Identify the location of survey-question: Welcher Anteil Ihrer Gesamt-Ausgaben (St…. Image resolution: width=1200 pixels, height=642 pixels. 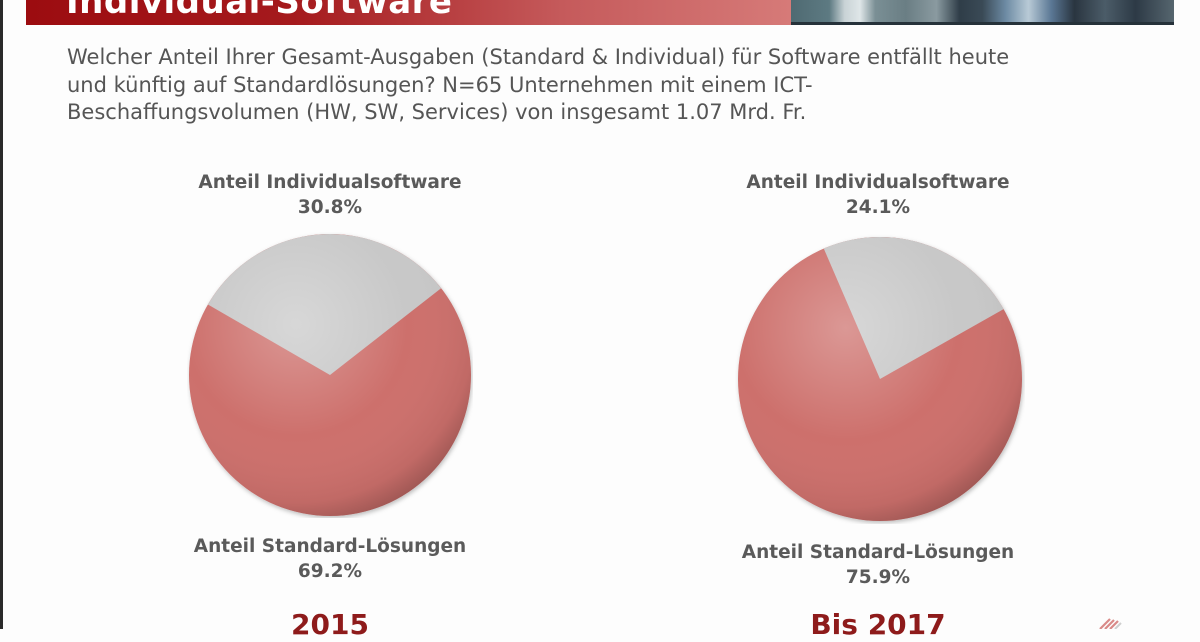
(617, 85).